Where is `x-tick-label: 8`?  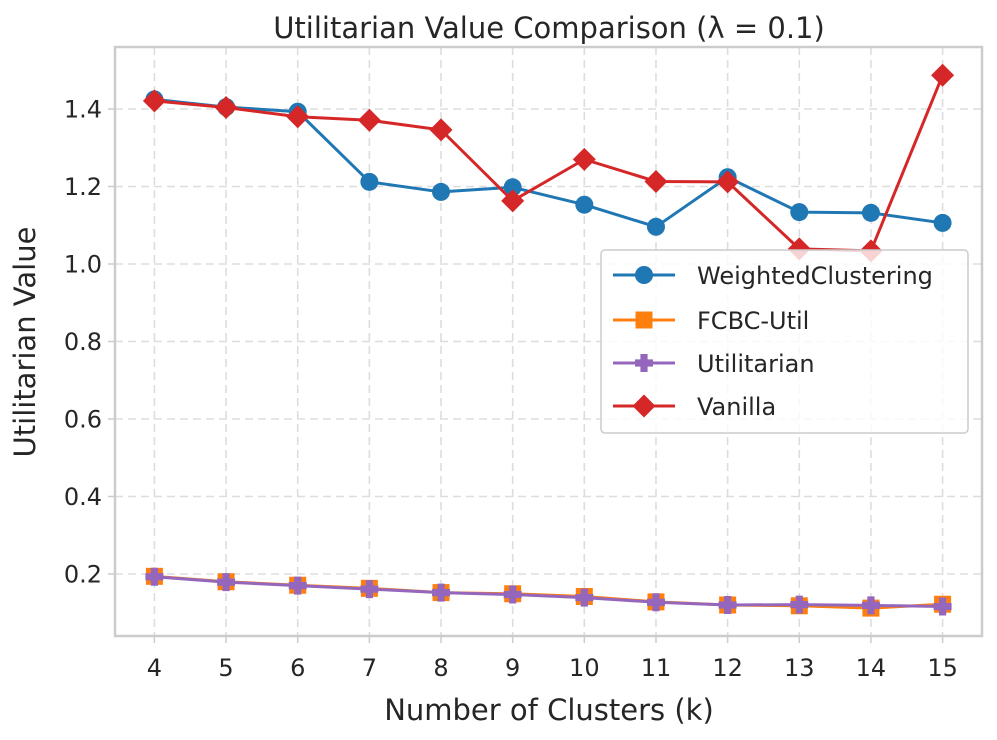 x-tick-label: 8 is located at coordinates (440, 668).